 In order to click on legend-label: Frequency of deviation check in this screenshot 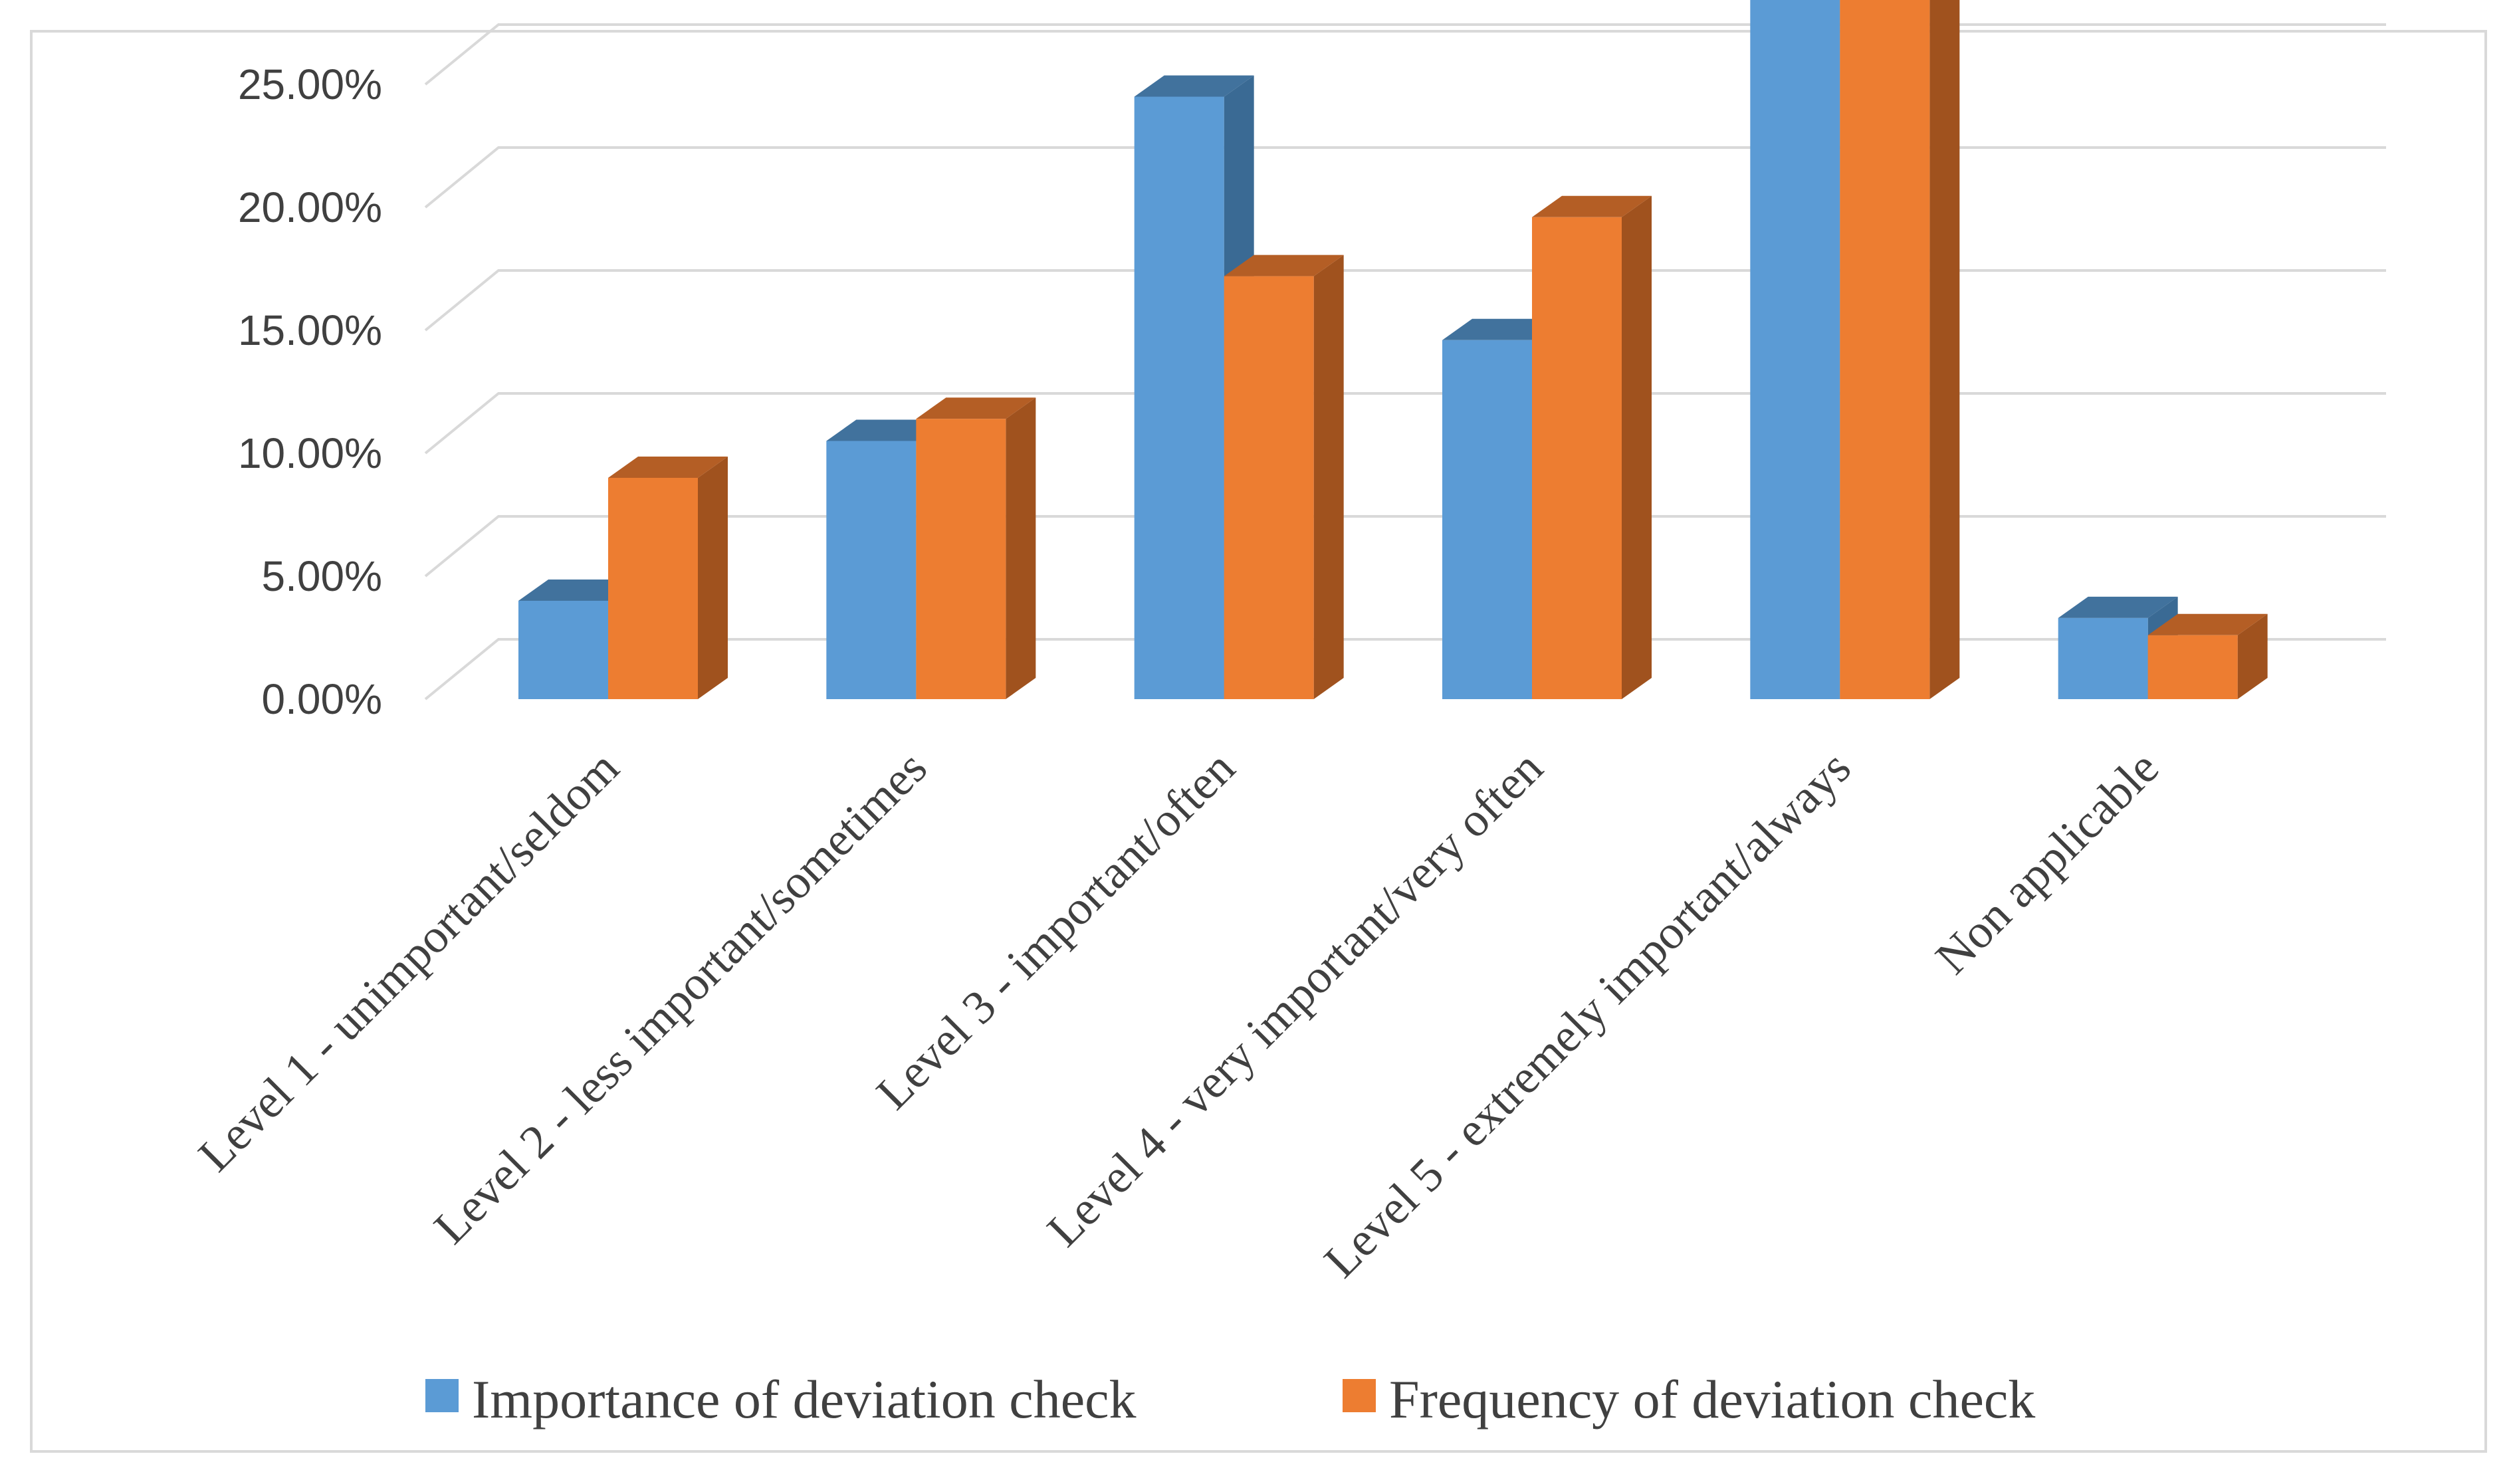, I will do `click(1712, 1399)`.